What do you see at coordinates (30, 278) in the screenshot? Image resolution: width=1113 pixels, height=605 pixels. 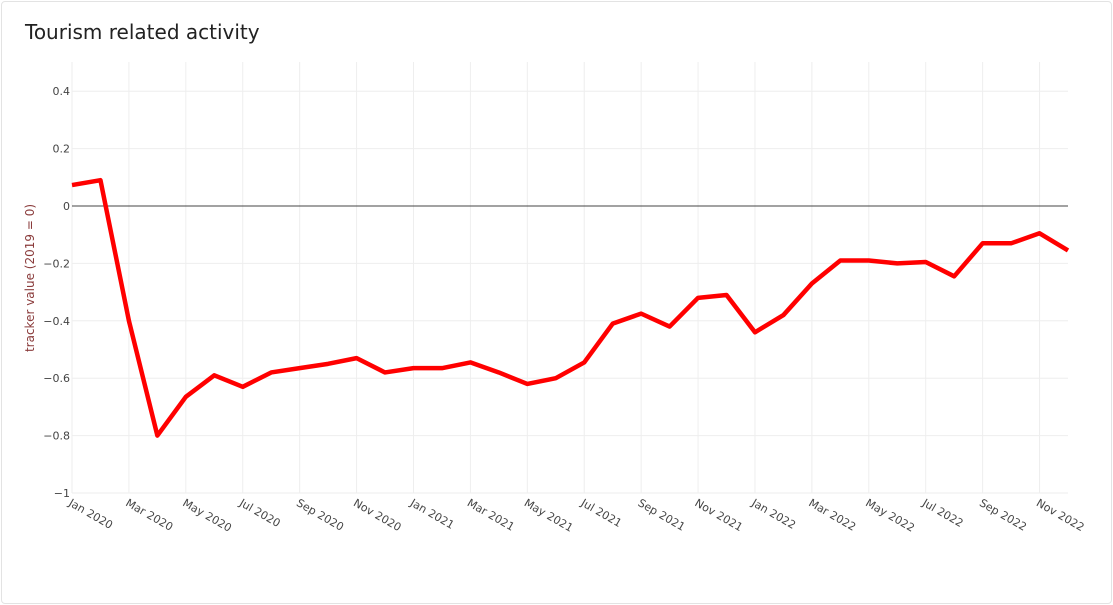 I see `y-axis-label: tracker value (2019 = 0)` at bounding box center [30, 278].